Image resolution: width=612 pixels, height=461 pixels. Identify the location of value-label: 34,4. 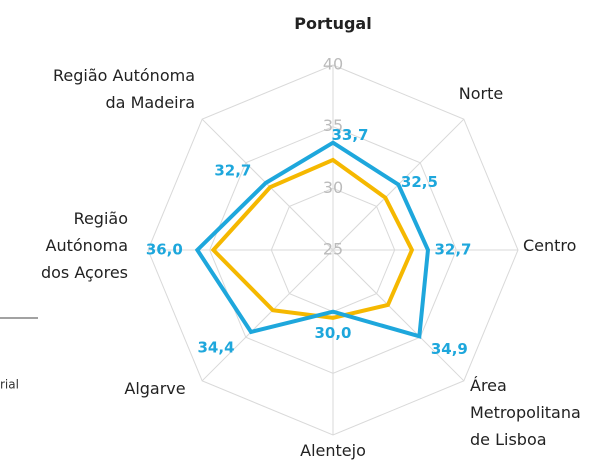
(216, 347).